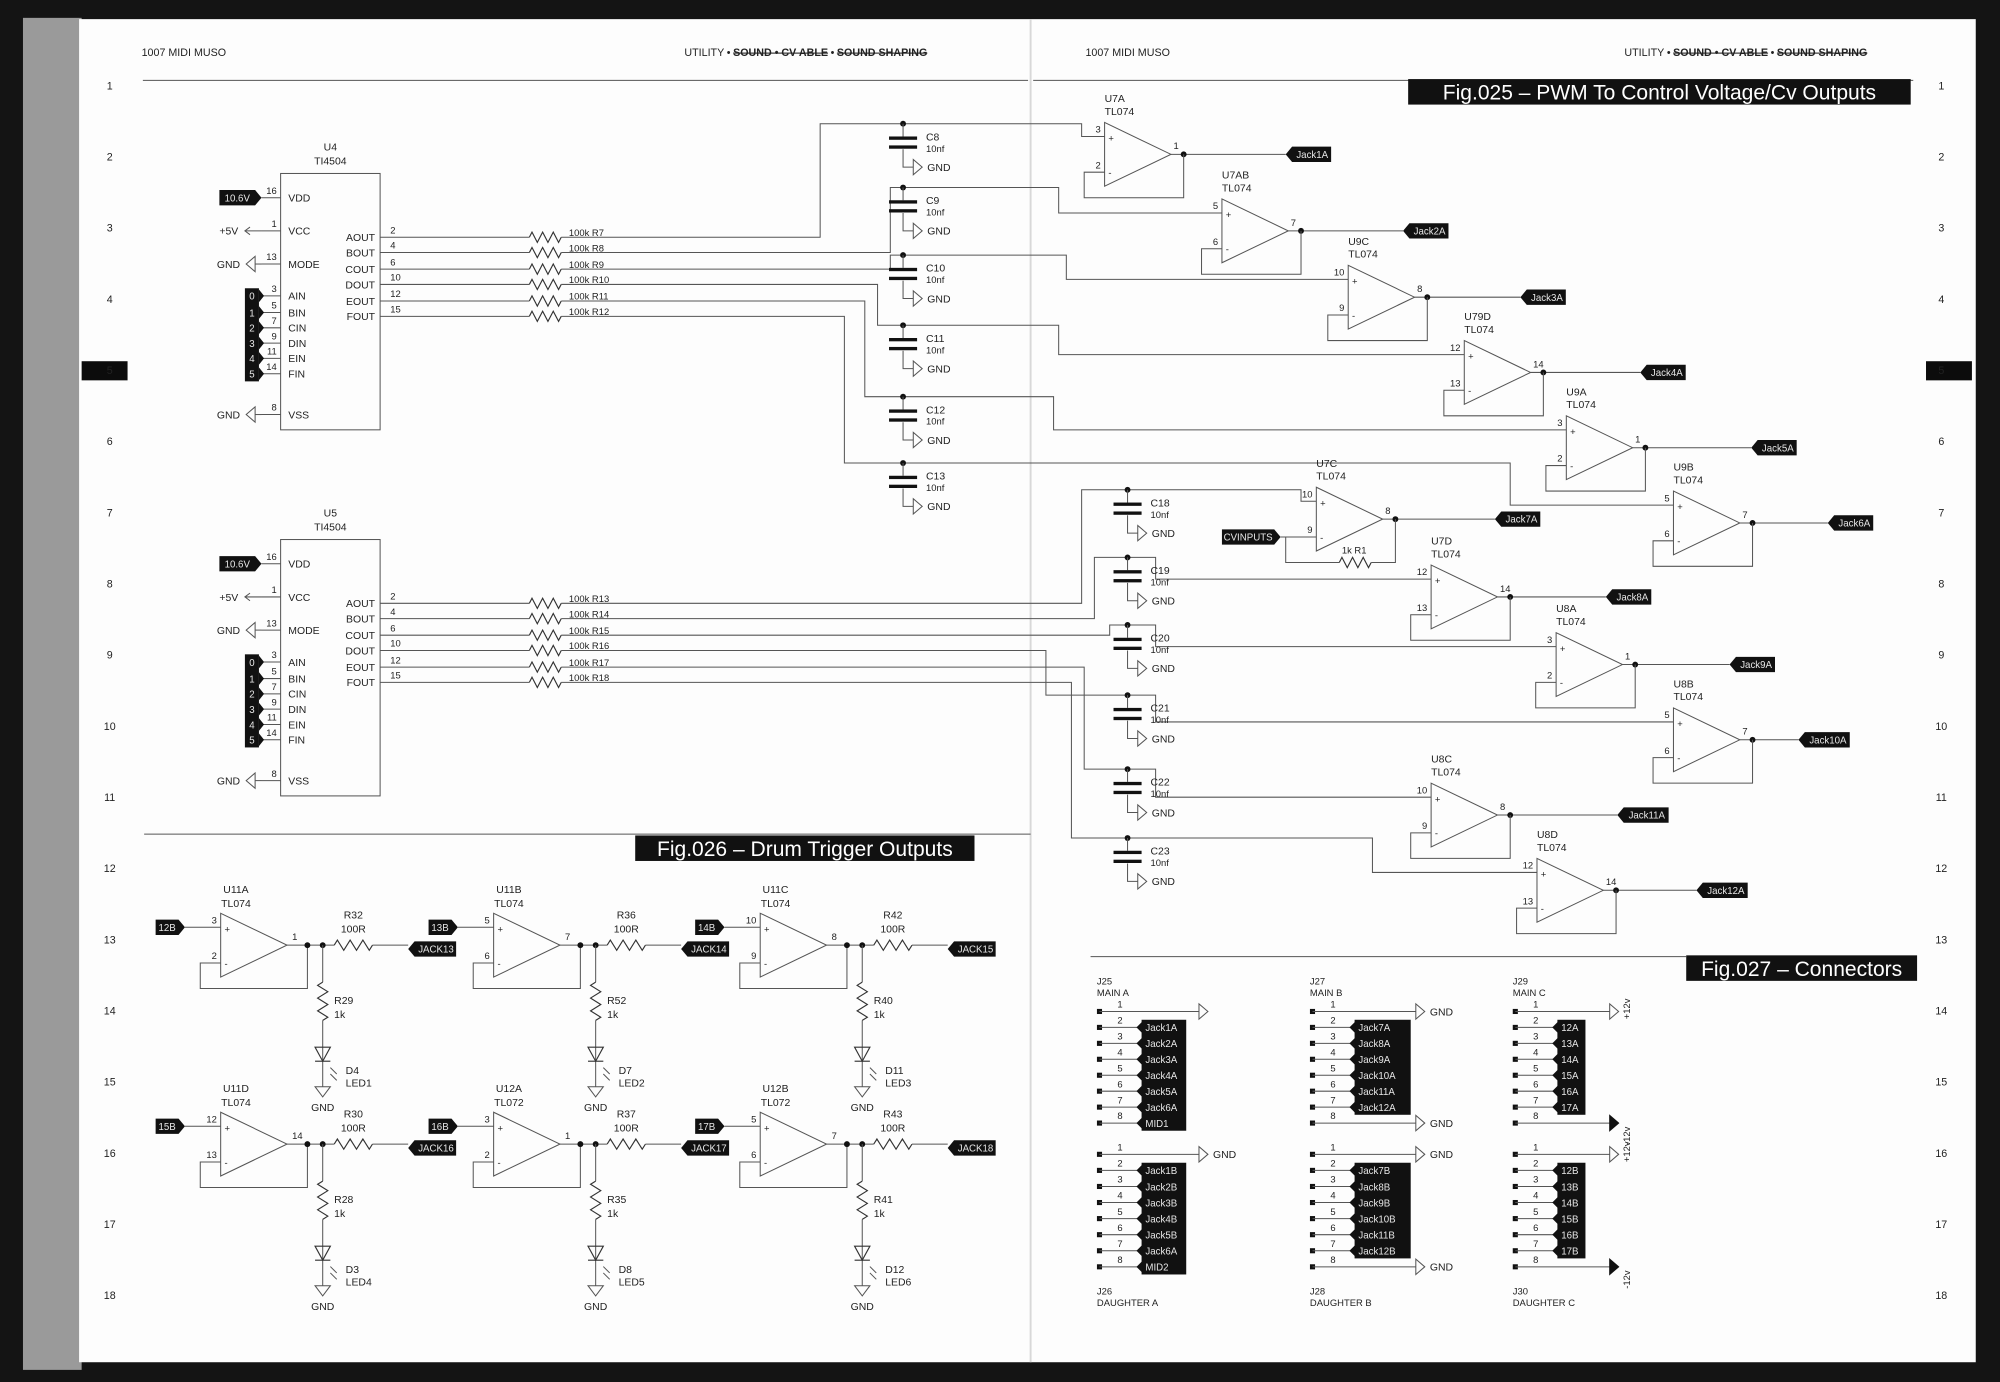 This screenshot has height=1382, width=2000. Describe the element at coordinates (1127, 53) in the screenshot. I see `header-book-title: 1007 MIDI MUSO` at that location.